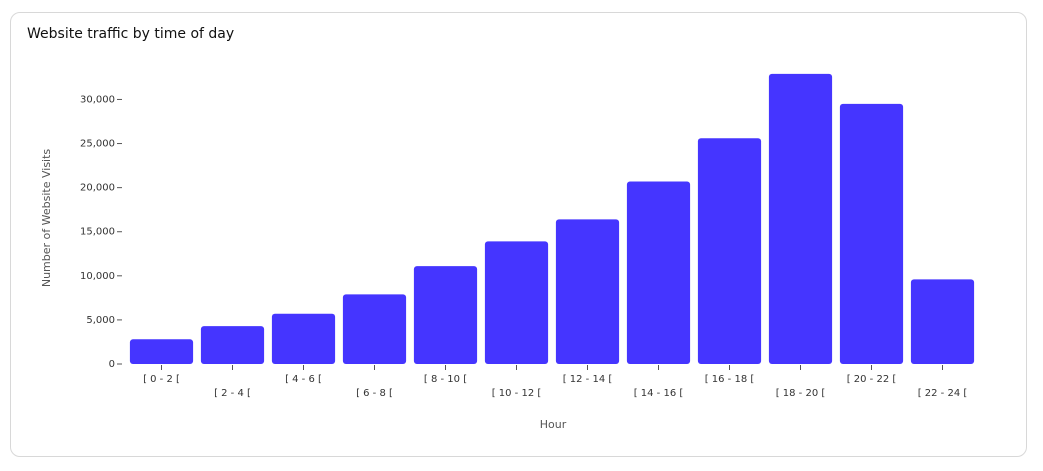 This screenshot has height=471, width=1043. What do you see at coordinates (943, 393) in the screenshot?
I see `x-tick-label: [ 22 - 24 [` at bounding box center [943, 393].